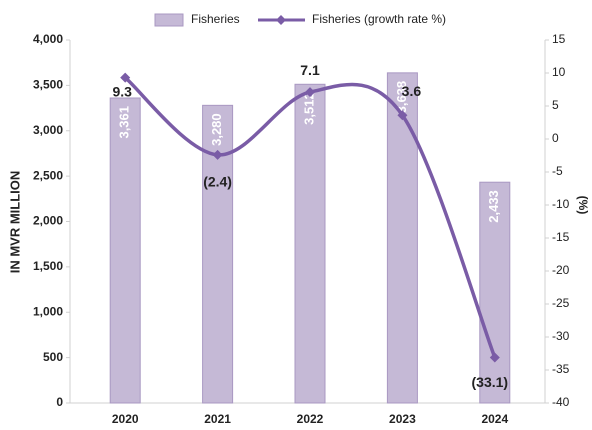 The image size is (592, 430). What do you see at coordinates (48, 266) in the screenshot?
I see `y-tick-label: 1,500` at bounding box center [48, 266].